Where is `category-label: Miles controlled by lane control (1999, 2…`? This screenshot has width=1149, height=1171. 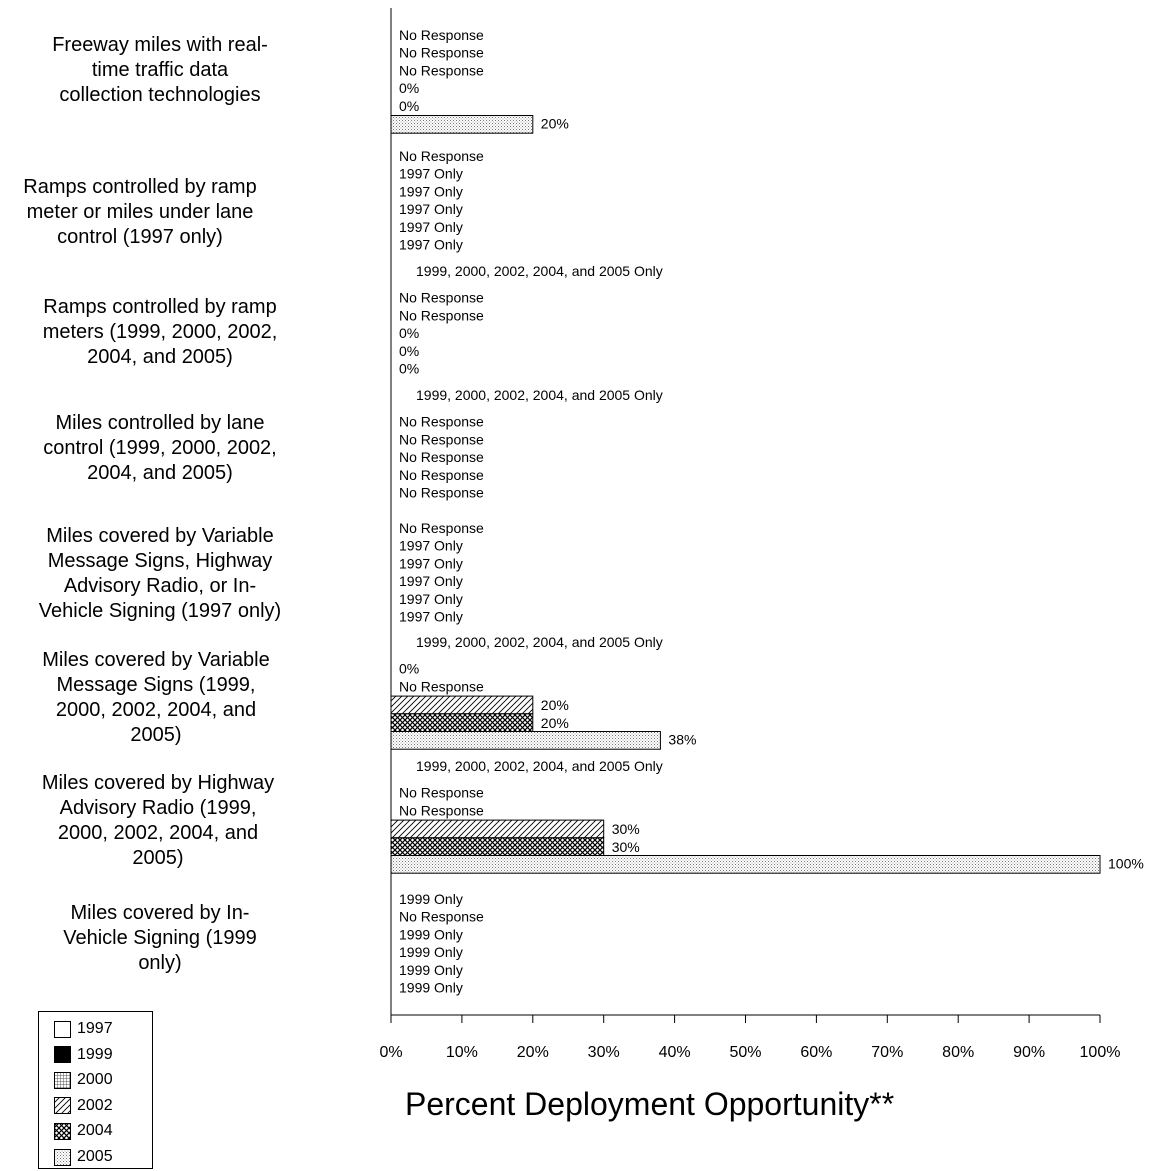
category-label: Miles controlled by lane control (1999, 2… is located at coordinates (160, 448).